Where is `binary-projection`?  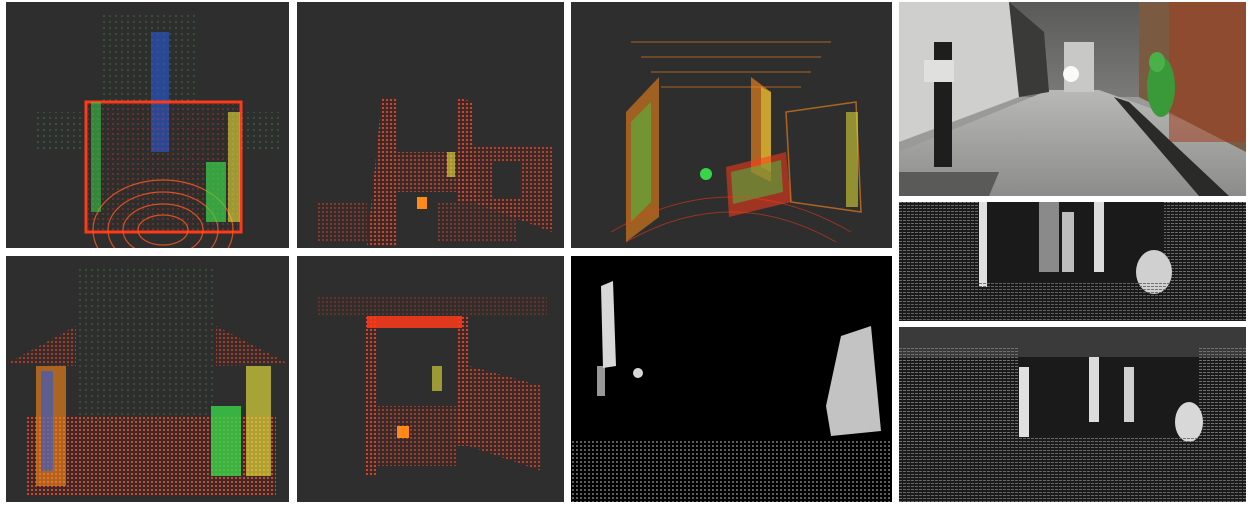
binary-projection is located at coordinates (731, 391).